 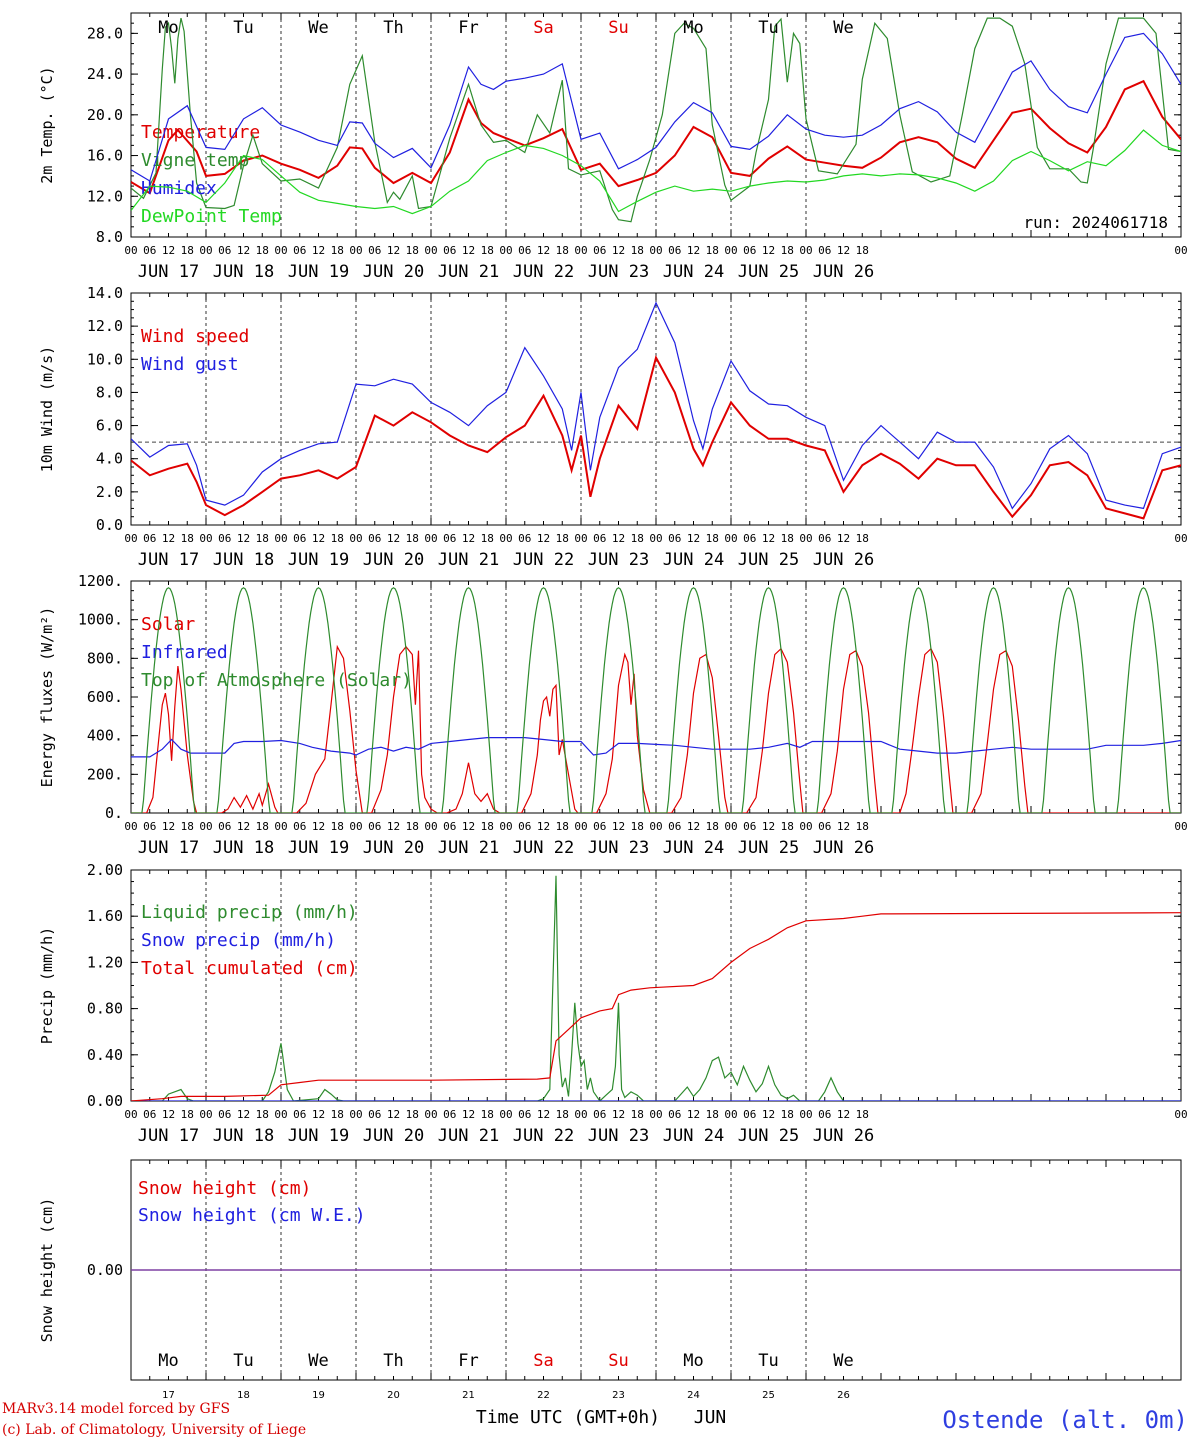 I want to click on y-tick-label: 10.0, so click(x=105, y=359).